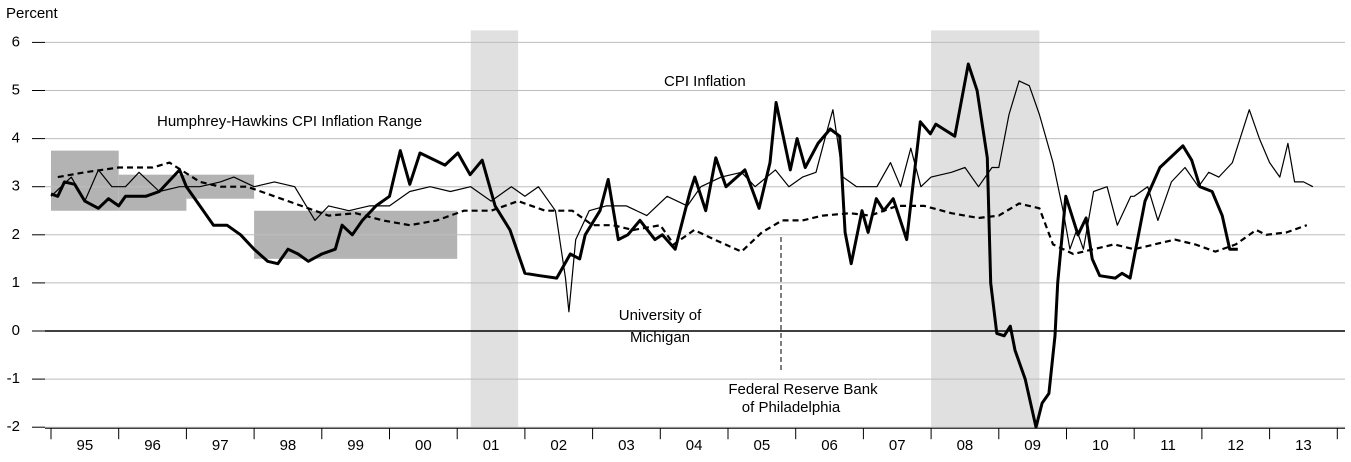  What do you see at coordinates (1100, 445) in the screenshot?
I see `x-tick-label: 10` at bounding box center [1100, 445].